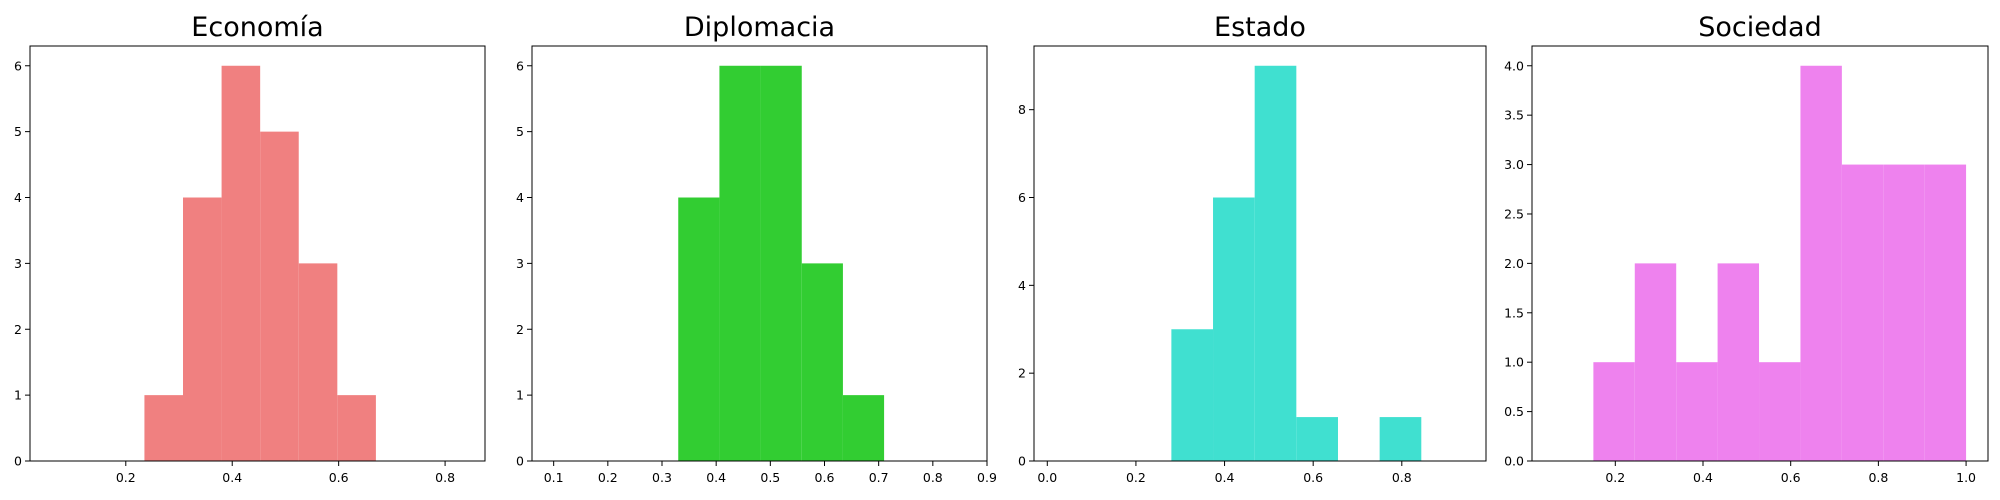 The height and width of the screenshot is (500, 2000). What do you see at coordinates (1966, 477) in the screenshot?
I see `x-tick-label: 1.0` at bounding box center [1966, 477].